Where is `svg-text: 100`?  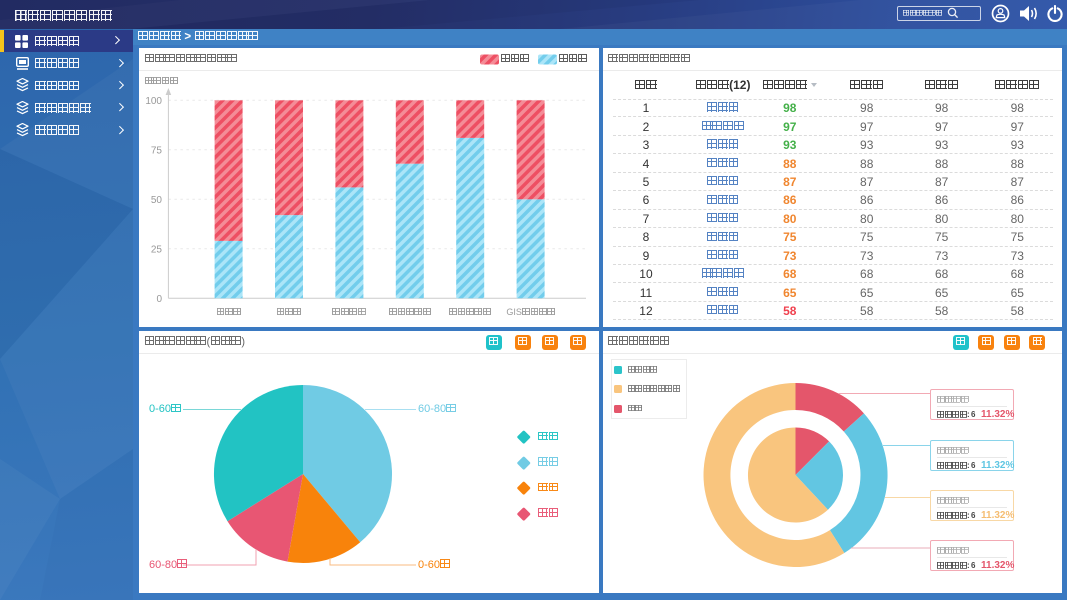 svg-text: 100 is located at coordinates (153, 101).